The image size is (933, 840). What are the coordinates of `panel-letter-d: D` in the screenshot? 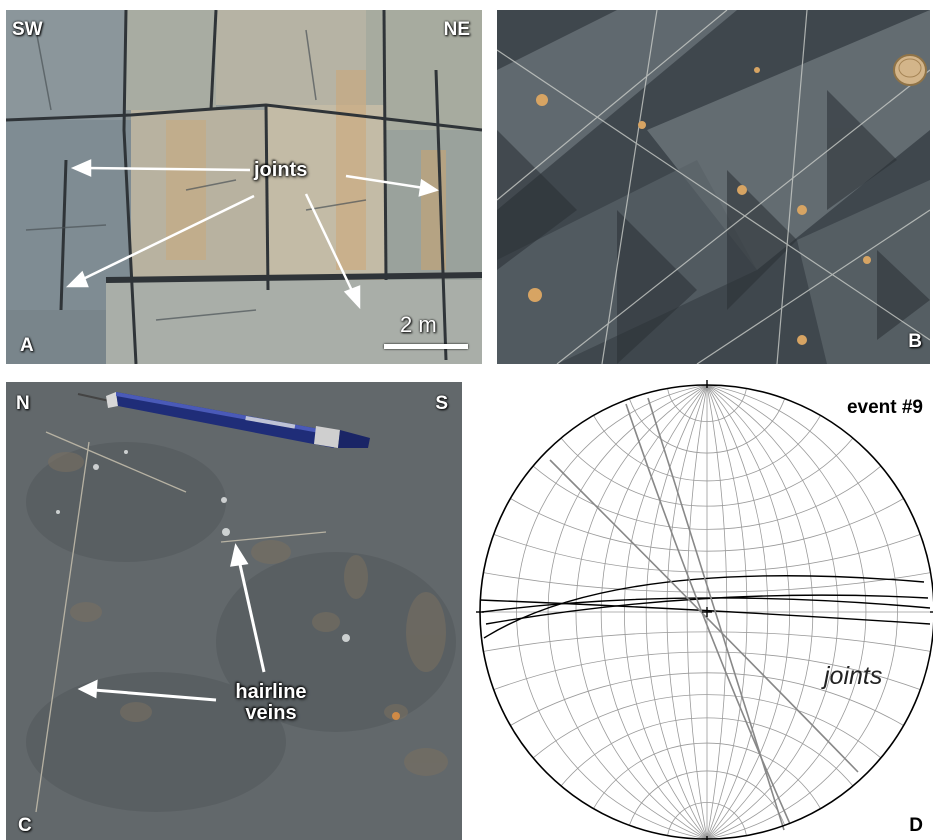 It's located at (916, 825).